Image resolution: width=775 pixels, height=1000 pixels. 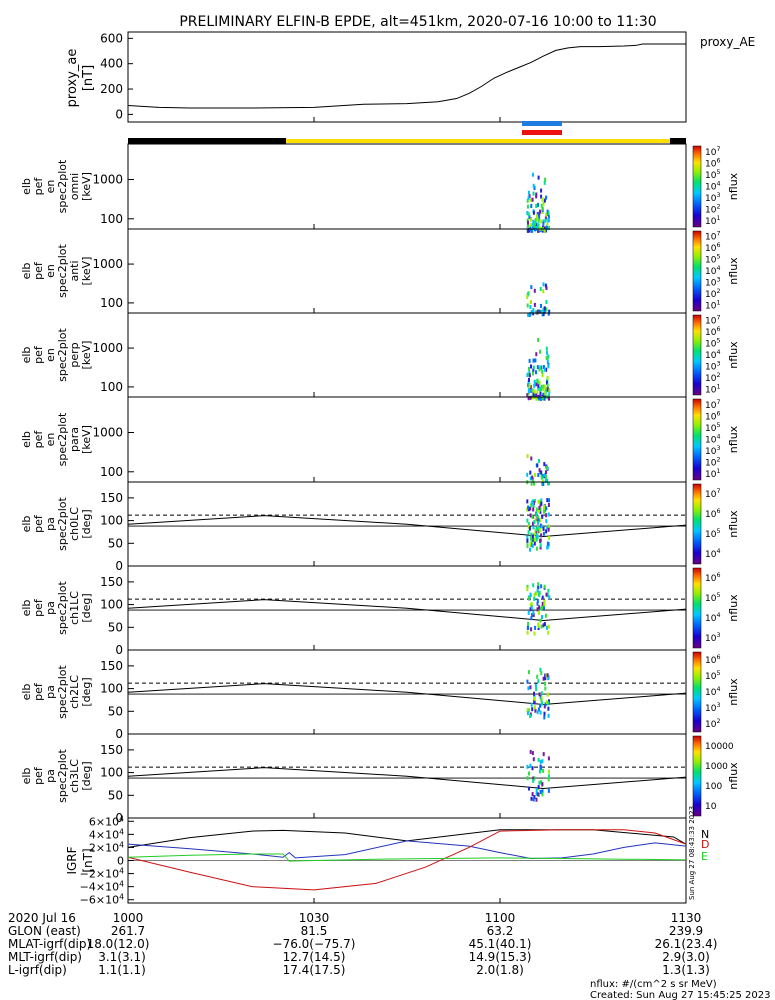 I want to click on colorbar-tick-pa_ch0: 10⁵, so click(x=712, y=534).